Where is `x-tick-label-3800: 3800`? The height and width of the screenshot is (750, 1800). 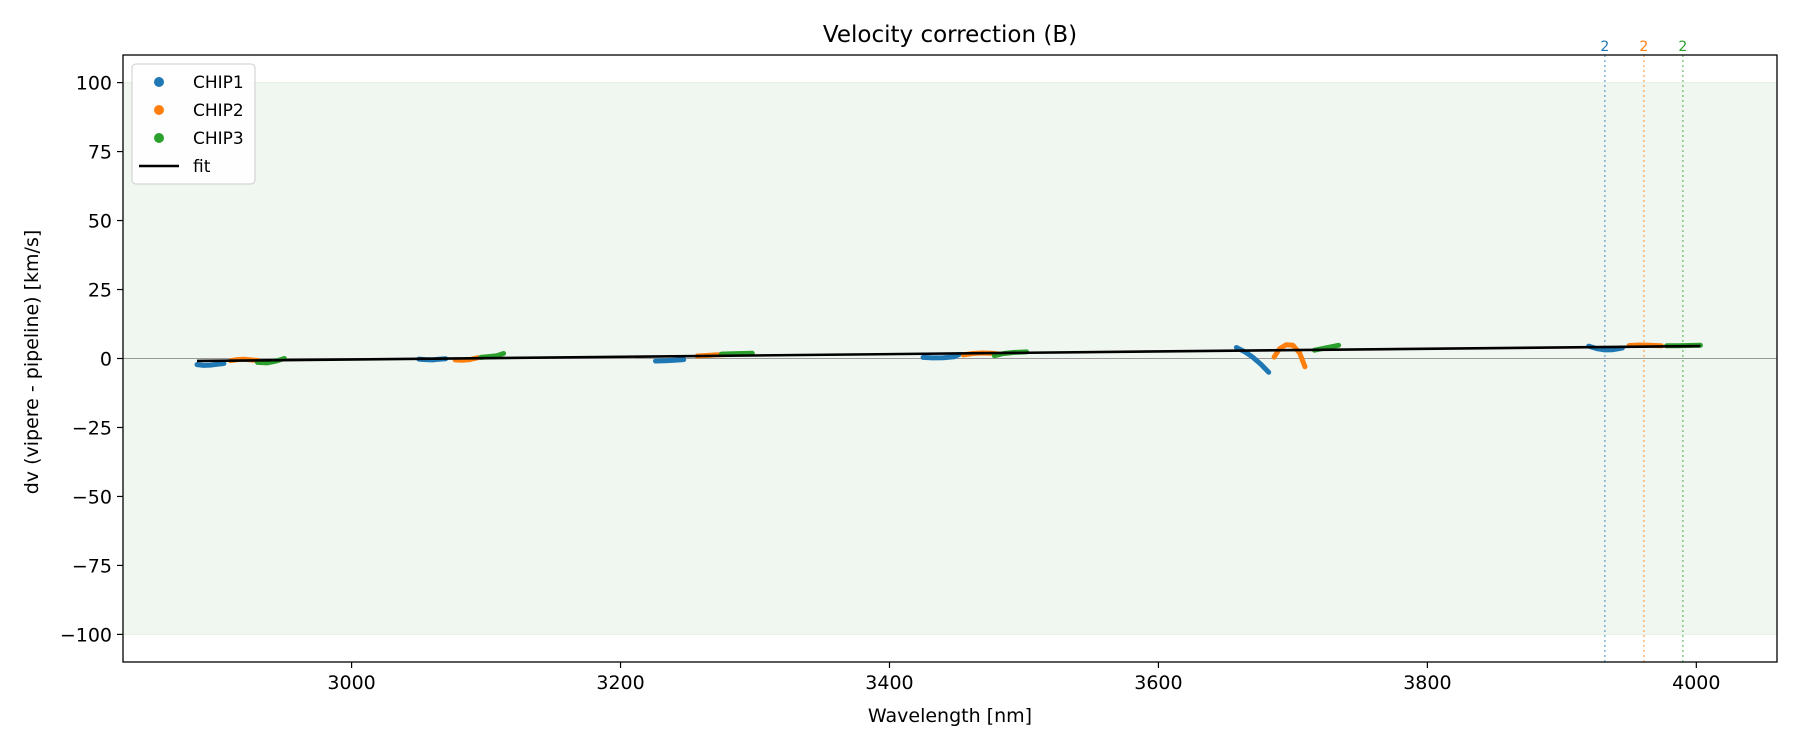
x-tick-label-3800: 3800 is located at coordinates (1427, 683).